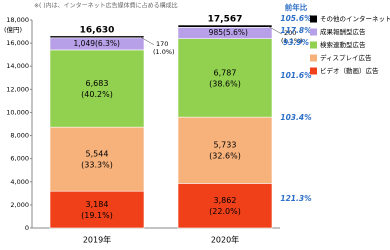  I want to click on segment-share: (32.6%), so click(225, 156).